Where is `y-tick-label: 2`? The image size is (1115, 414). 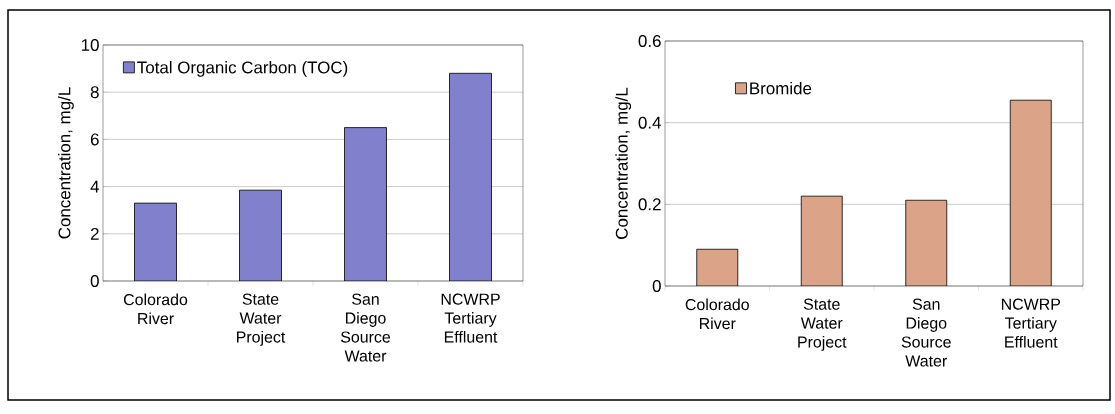 y-tick-label: 2 is located at coordinates (94, 233).